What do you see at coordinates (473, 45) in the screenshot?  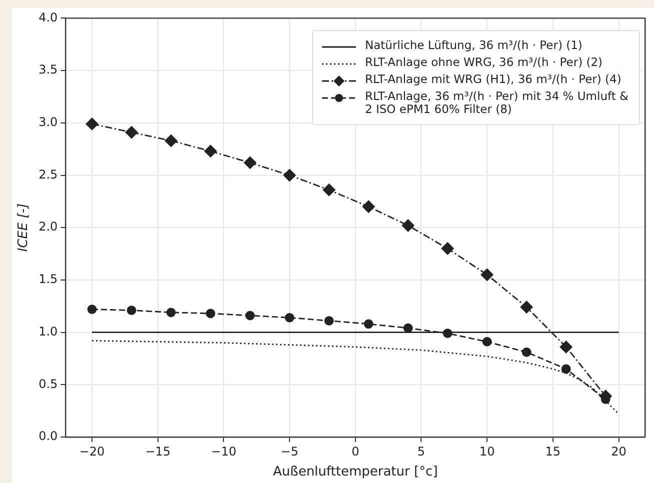 I see `legend-label: Natürliche Lüftung, 36 m³/(h · Per) (1)` at bounding box center [473, 45].